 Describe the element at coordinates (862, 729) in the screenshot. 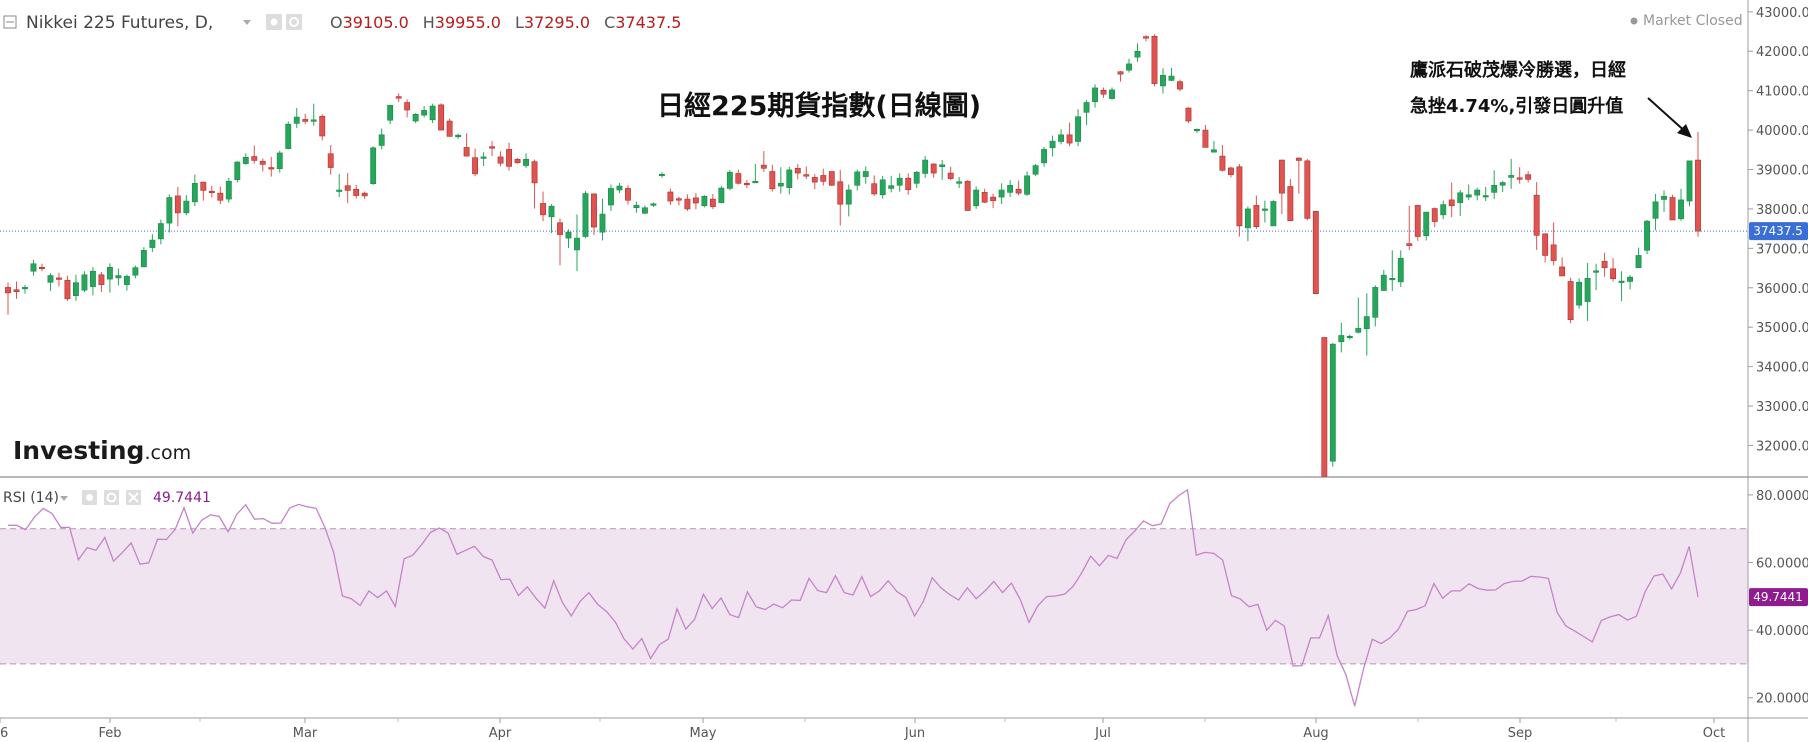

I see `time-axis: 6 Feb Mar Apr May Jun Jul Aug Sep Oct` at that location.